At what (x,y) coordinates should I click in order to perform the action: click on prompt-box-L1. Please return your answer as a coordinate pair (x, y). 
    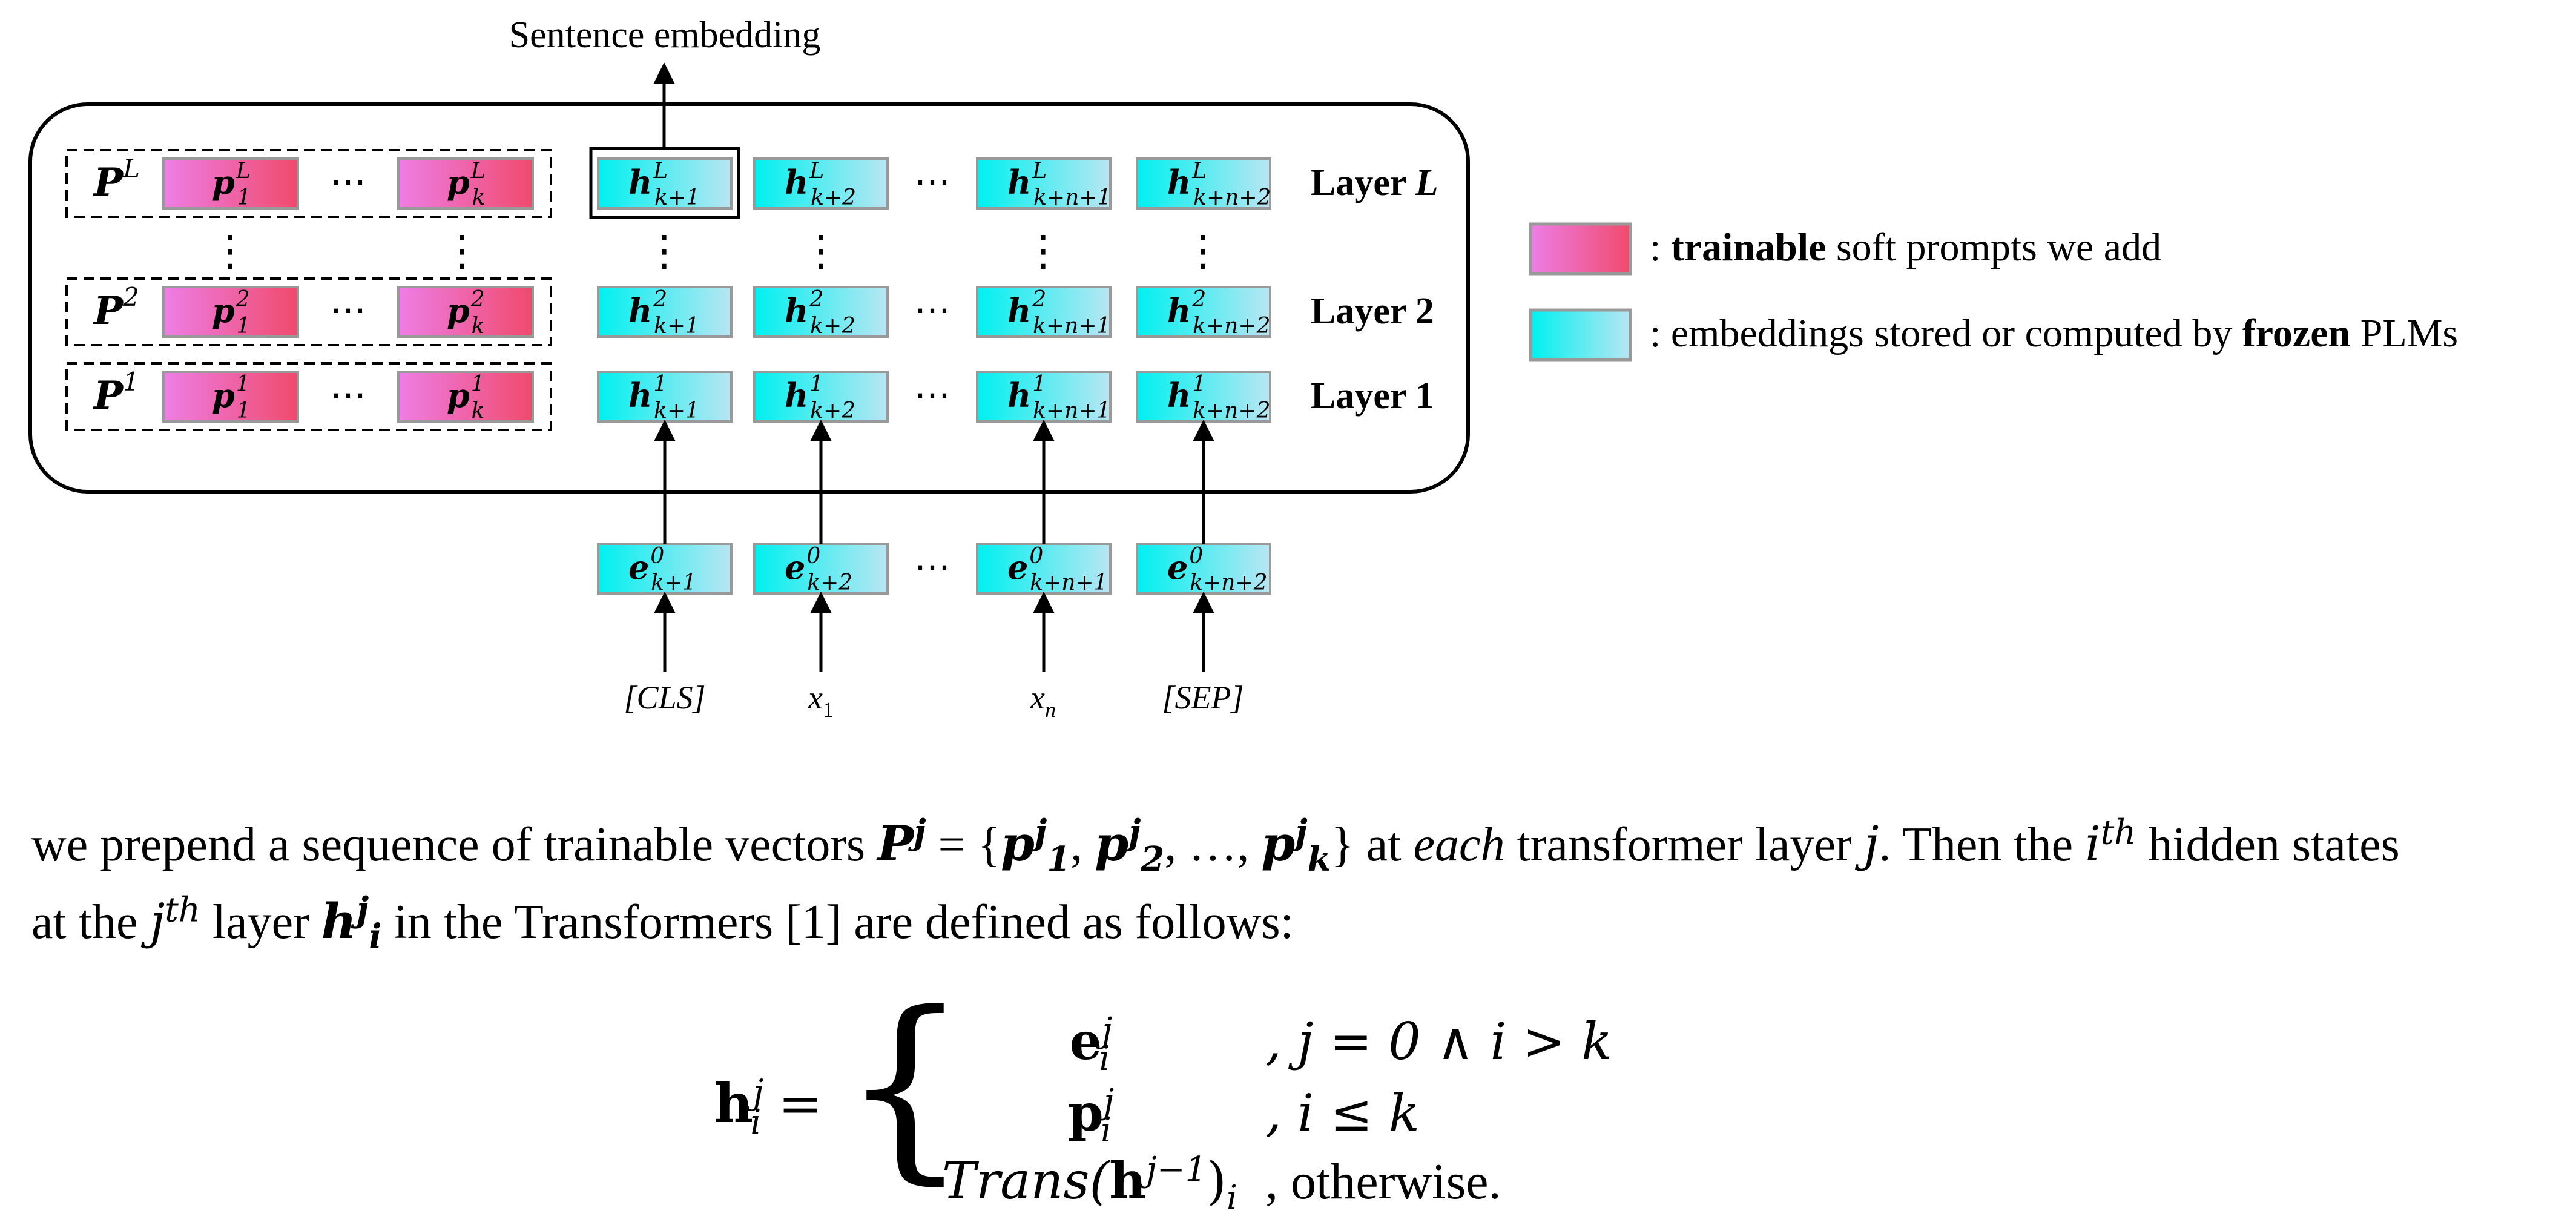
    Looking at the image, I should click on (230, 183).